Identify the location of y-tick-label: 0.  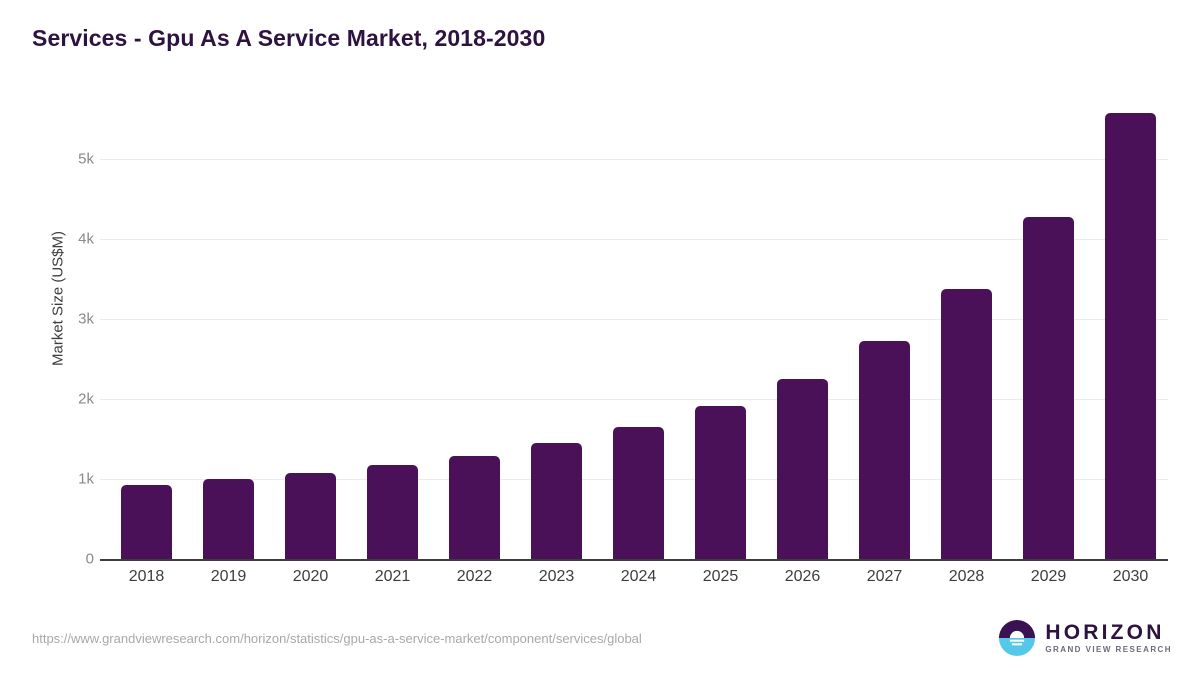
(89, 559).